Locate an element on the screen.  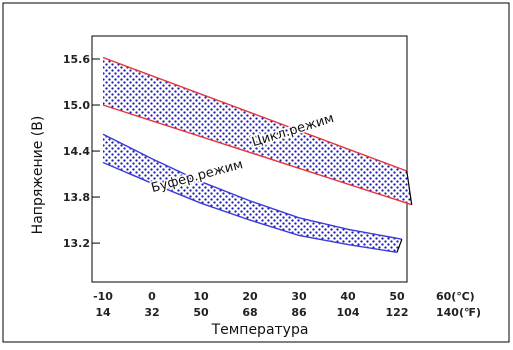
x-tick-label-fahrenheit: 104 is located at coordinates (348, 312).